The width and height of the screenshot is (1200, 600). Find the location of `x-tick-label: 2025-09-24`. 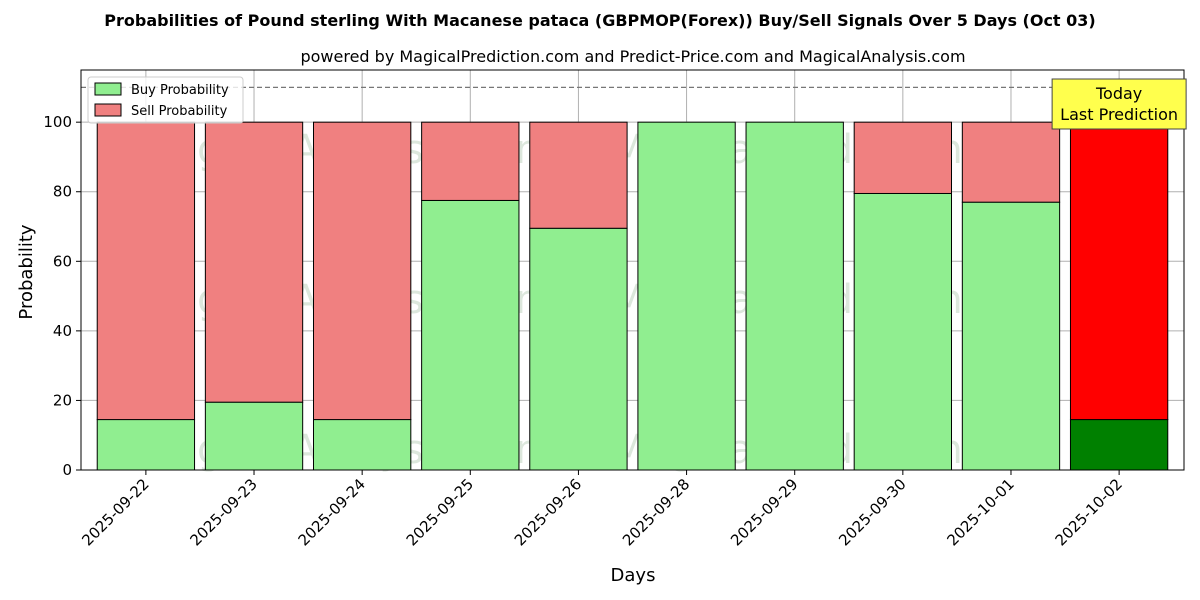

x-tick-label: 2025-09-24 is located at coordinates (332, 512).